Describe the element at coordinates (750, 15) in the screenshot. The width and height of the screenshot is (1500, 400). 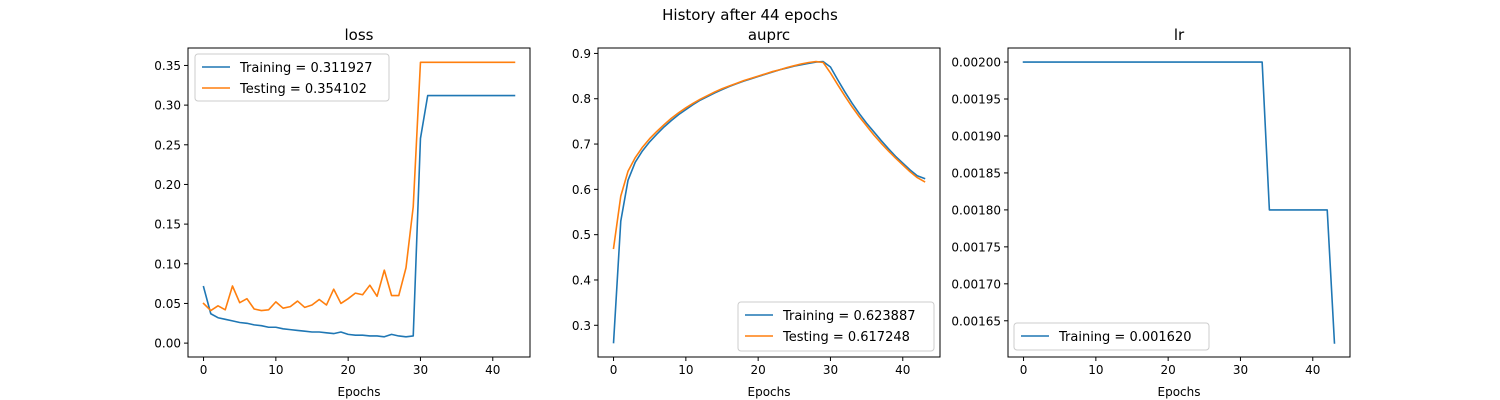
I see `figure-suptitle: History after 44 epochs` at that location.